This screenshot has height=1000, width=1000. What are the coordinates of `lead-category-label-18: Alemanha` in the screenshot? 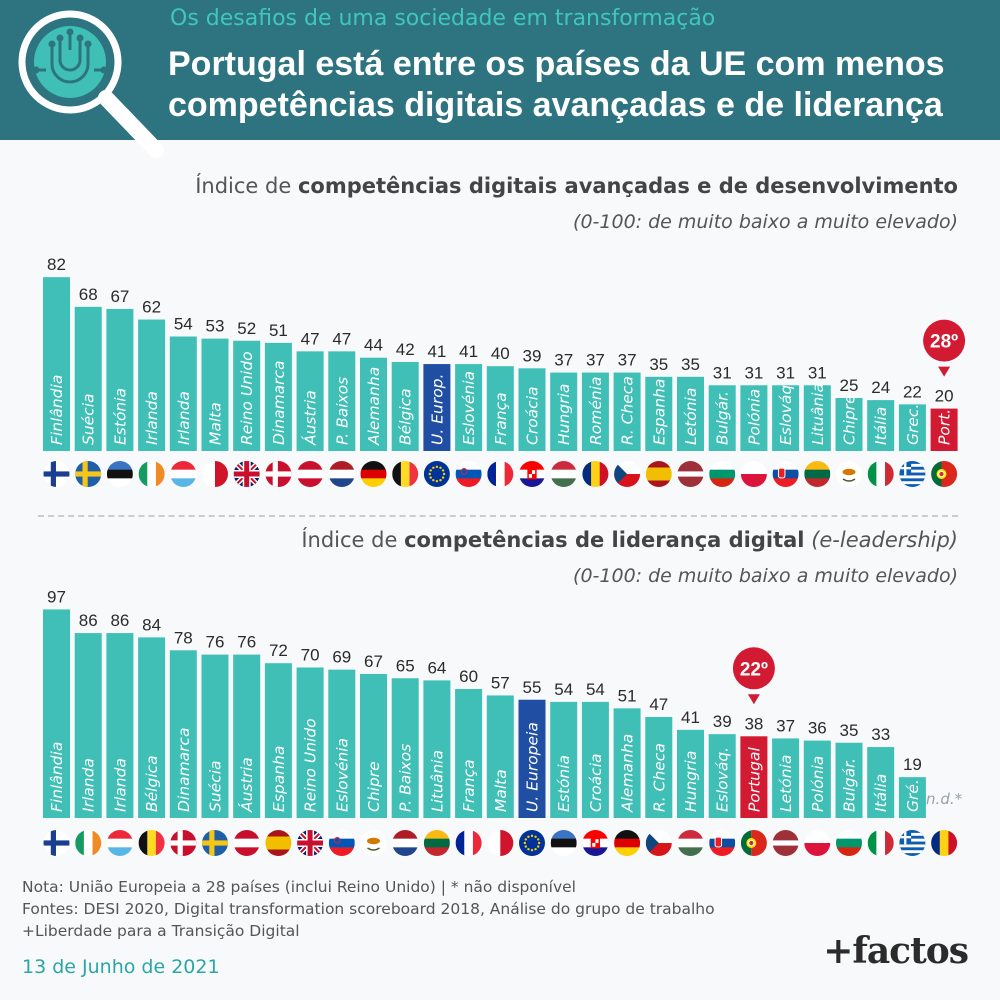 It's located at (628, 773).